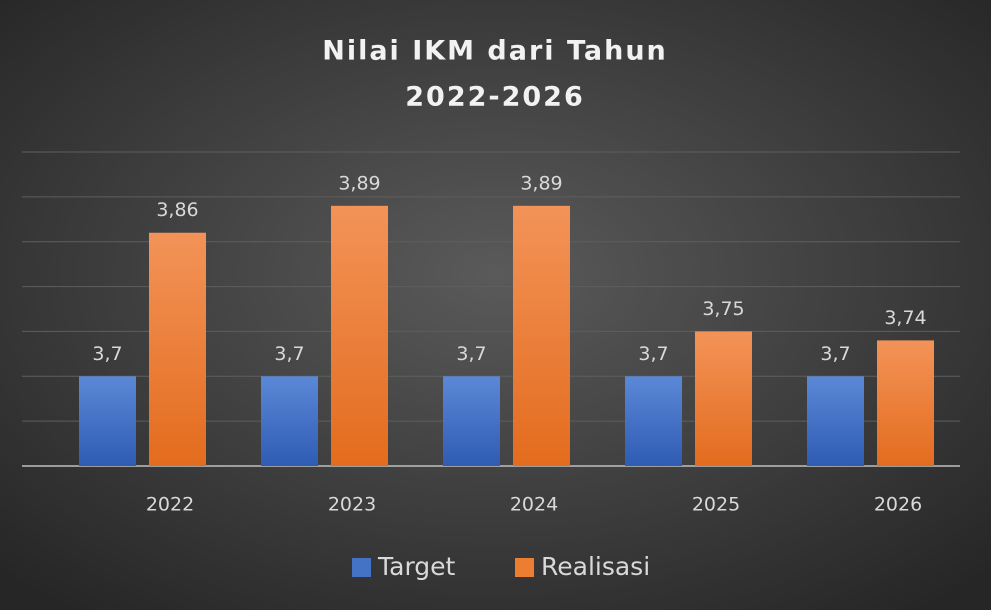 The image size is (991, 610). What do you see at coordinates (495, 51) in the screenshot?
I see `chart-title: Nilai IKM dari Tahun` at bounding box center [495, 51].